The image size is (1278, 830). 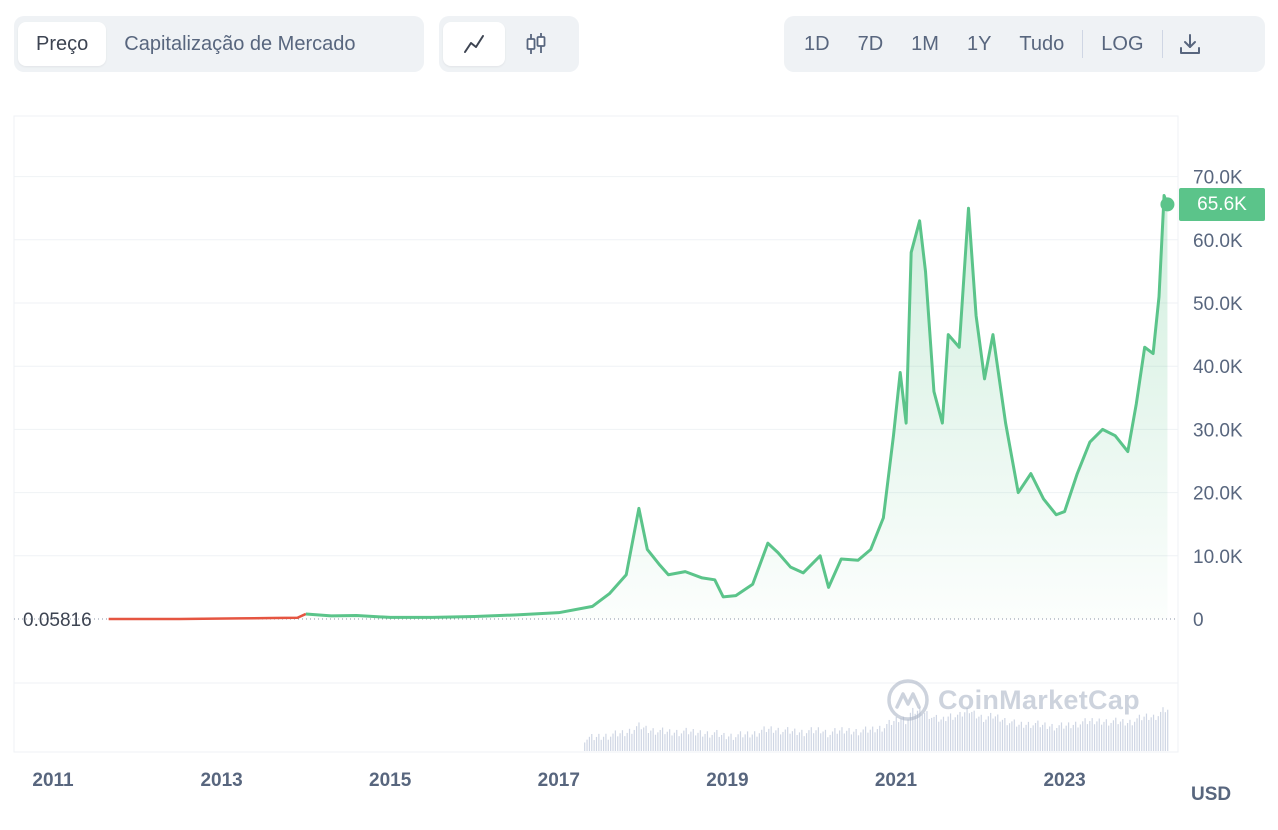 What do you see at coordinates (1190, 44) in the screenshot?
I see `download-button` at bounding box center [1190, 44].